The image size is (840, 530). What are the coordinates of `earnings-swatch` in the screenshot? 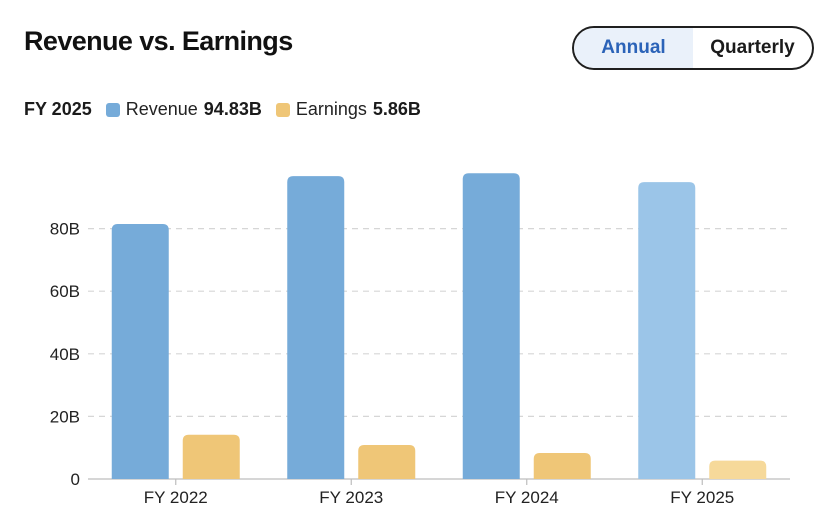 It's located at (282, 109).